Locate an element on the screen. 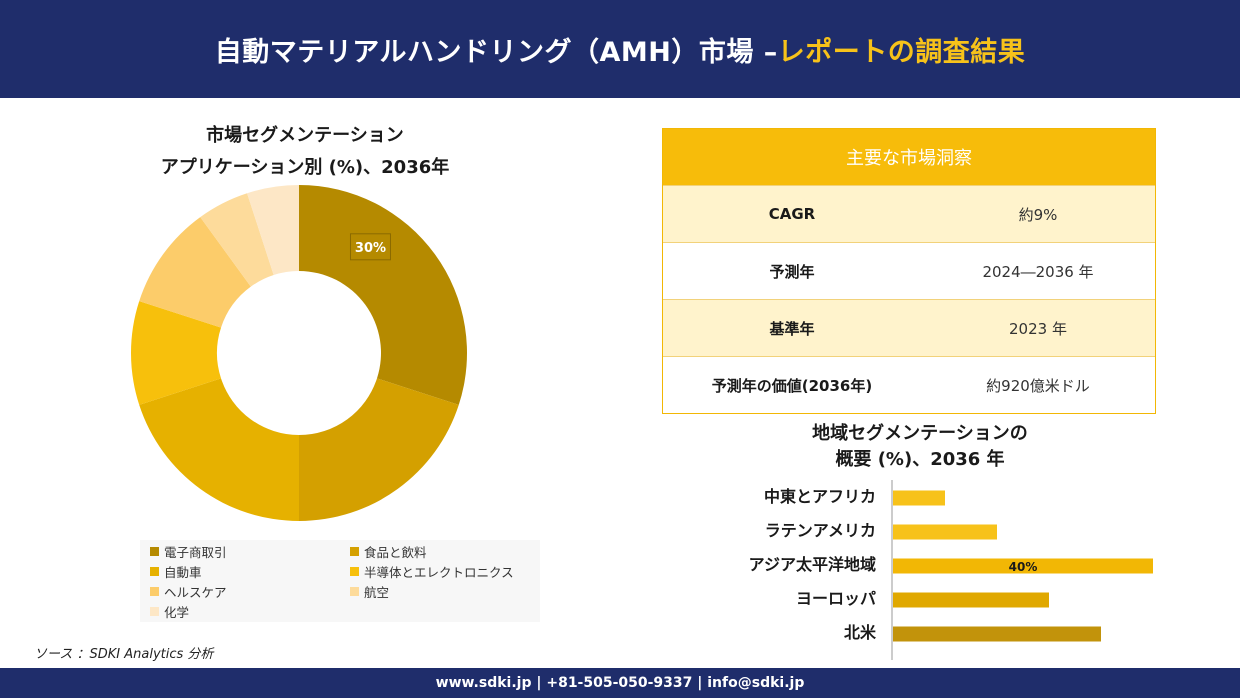  title-main: 自動マテリアルハンドリング（AMH）市場 – is located at coordinates (496, 52).